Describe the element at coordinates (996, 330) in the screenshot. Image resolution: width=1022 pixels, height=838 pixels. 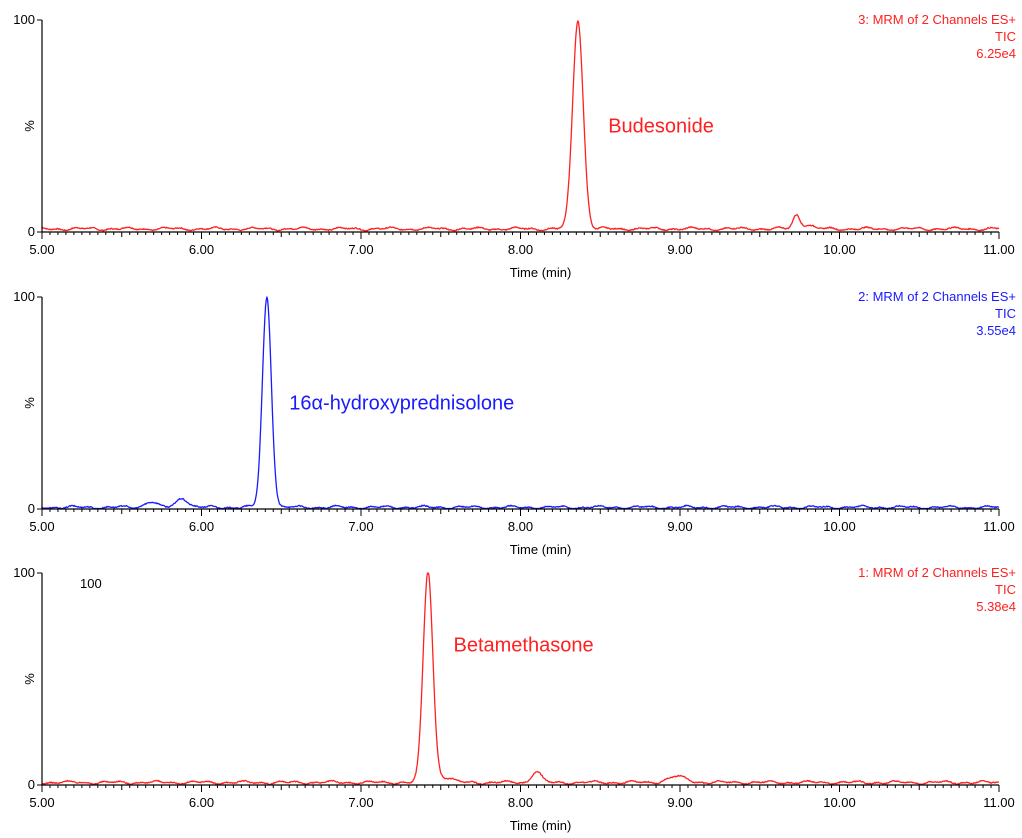
I see `trace-info-line: 3.55e4` at that location.